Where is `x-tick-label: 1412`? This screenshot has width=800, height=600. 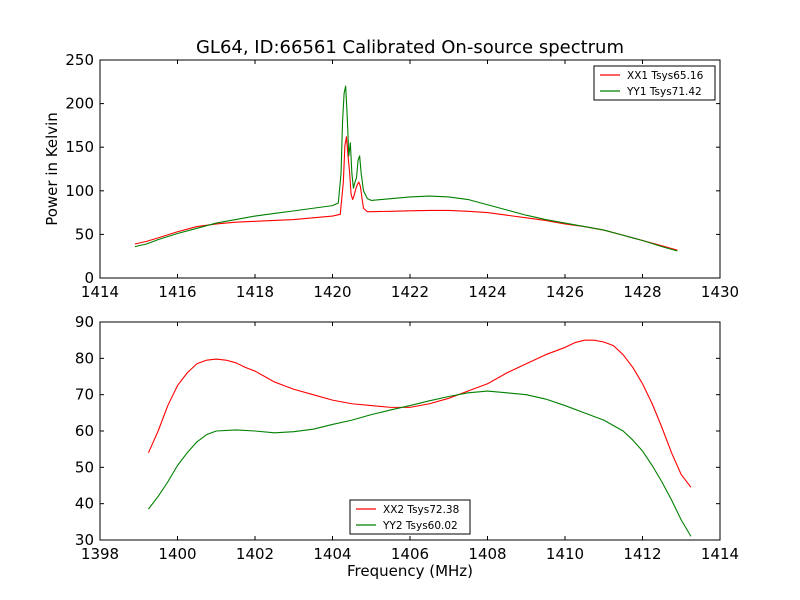 x-tick-label: 1412 is located at coordinates (642, 554).